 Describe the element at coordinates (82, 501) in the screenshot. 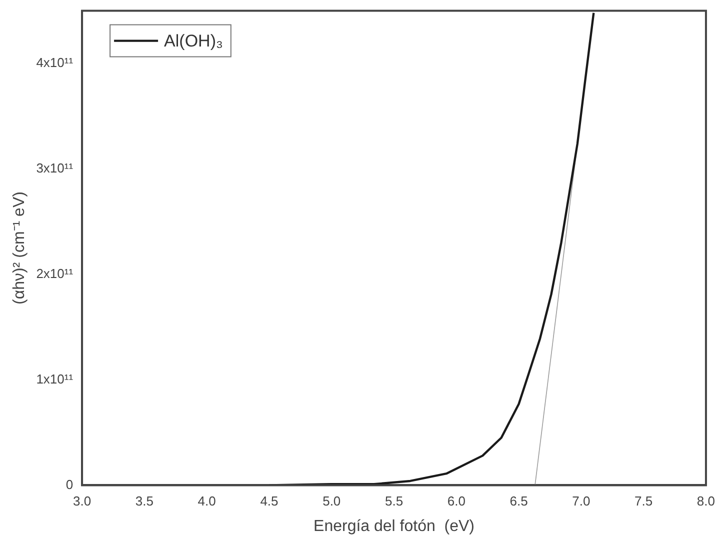

I see `x-tick-label: 3.0` at that location.